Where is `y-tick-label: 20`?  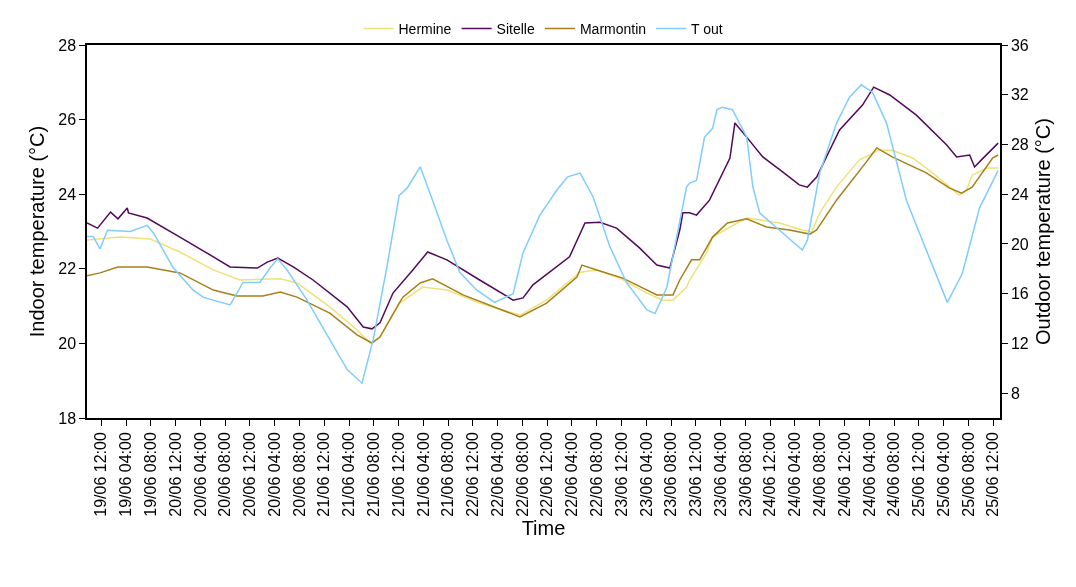 y-tick-label: 20 is located at coordinates (67, 343).